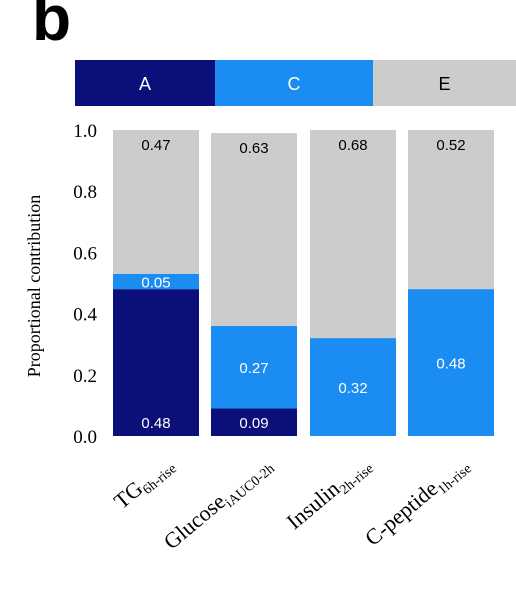 This screenshot has width=516, height=598. I want to click on data-label-E: 0.52, so click(450, 145).